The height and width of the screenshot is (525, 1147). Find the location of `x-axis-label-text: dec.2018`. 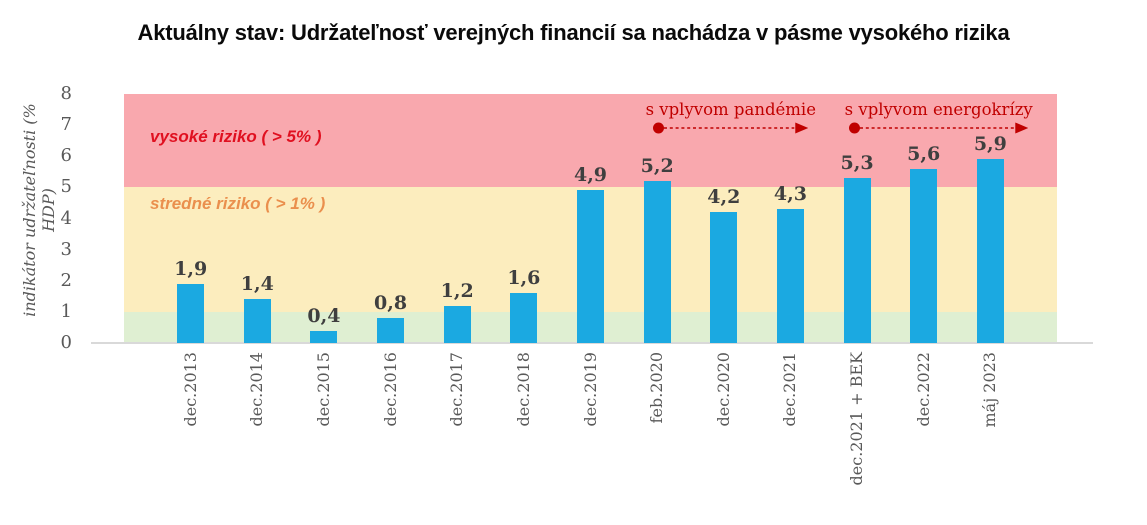

x-axis-label-text: dec.2018 is located at coordinates (523, 389).